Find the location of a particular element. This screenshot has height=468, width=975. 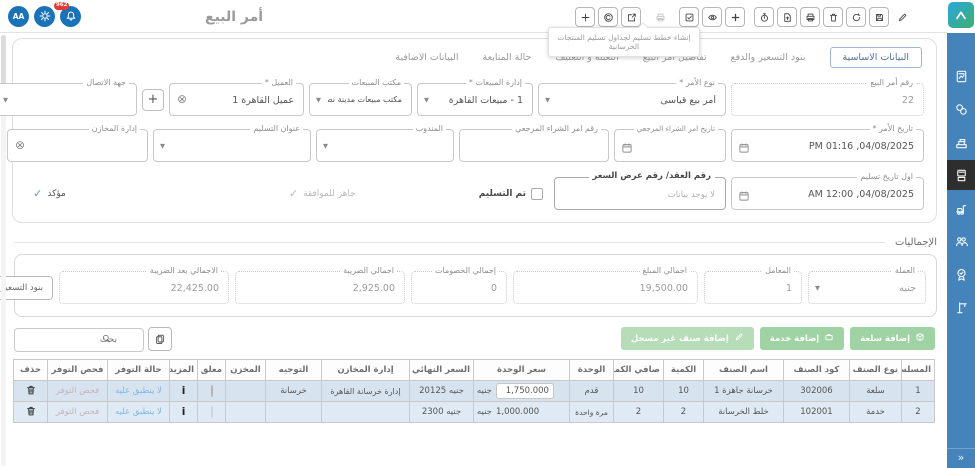

checkbox-unchecked is located at coordinates (537, 193).